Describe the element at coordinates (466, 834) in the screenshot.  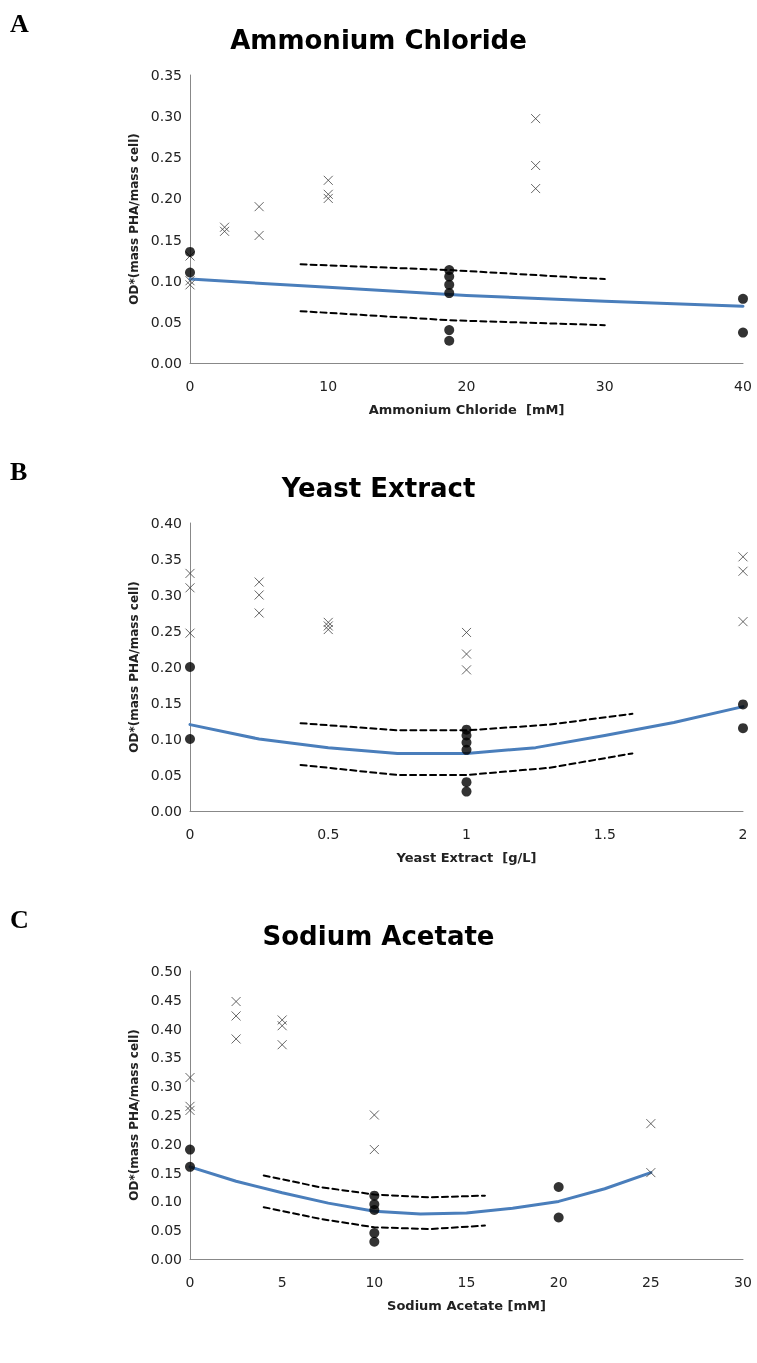
I see `x-tick-label: 1` at that location.